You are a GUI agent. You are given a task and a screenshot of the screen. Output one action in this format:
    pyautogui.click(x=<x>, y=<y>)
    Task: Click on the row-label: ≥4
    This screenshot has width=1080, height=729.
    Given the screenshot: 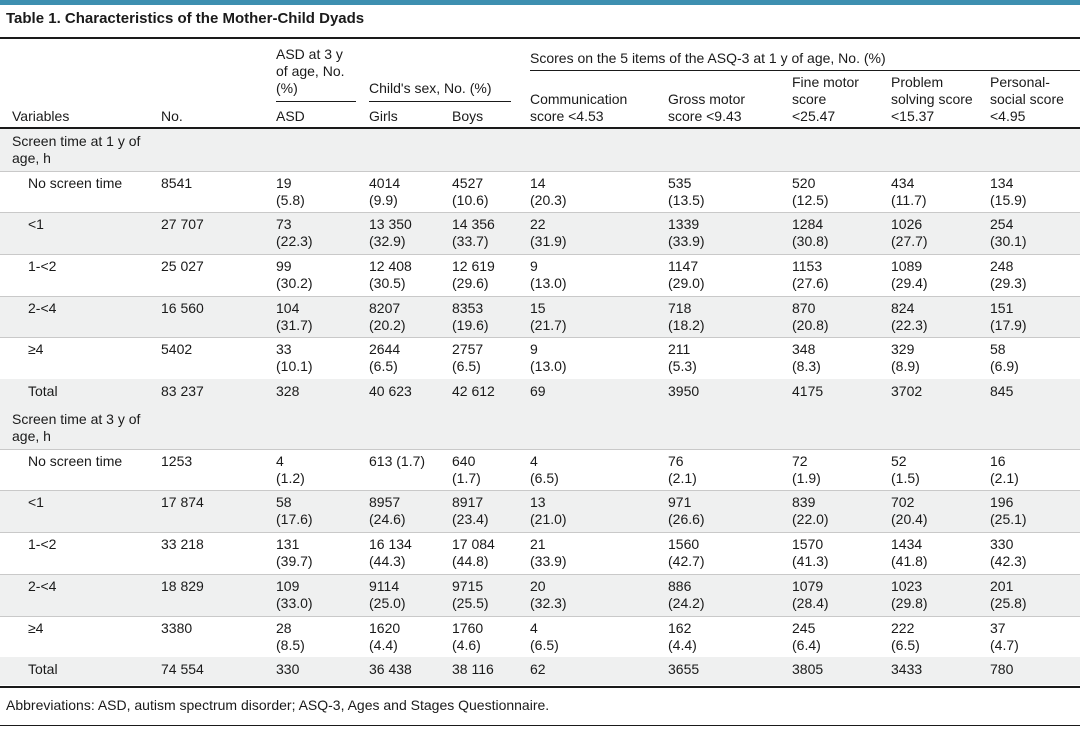 What is the action you would take?
    pyautogui.click(x=36, y=628)
    